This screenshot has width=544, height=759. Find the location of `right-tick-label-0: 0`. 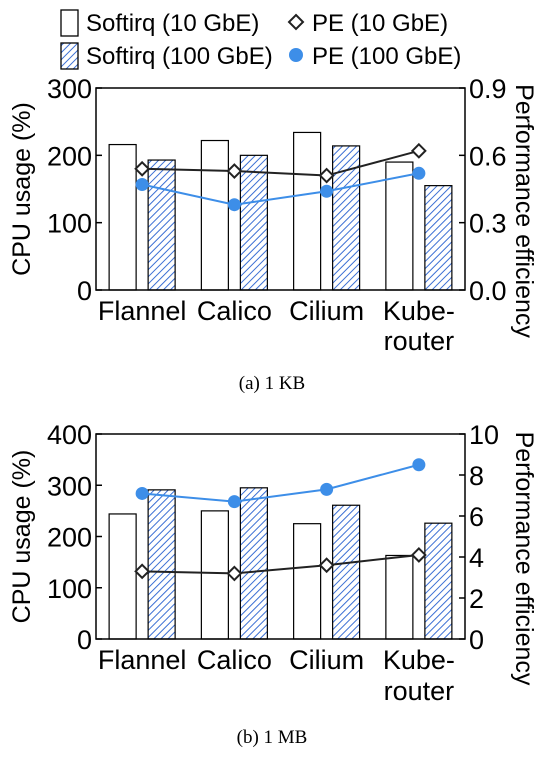

right-tick-label-0: 0 is located at coordinates (476, 640).